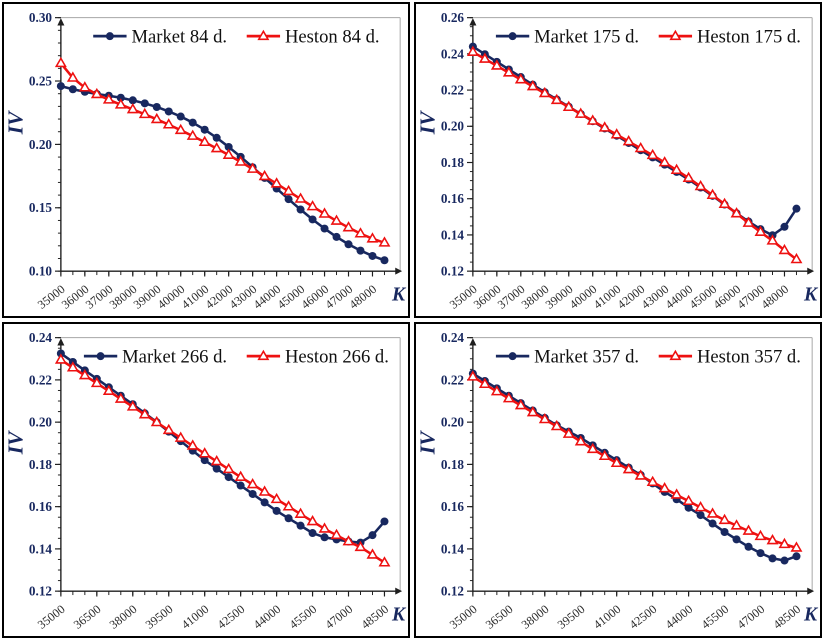  Describe the element at coordinates (749, 37) in the screenshot. I see `legend-label: Heston 175 d.` at that location.